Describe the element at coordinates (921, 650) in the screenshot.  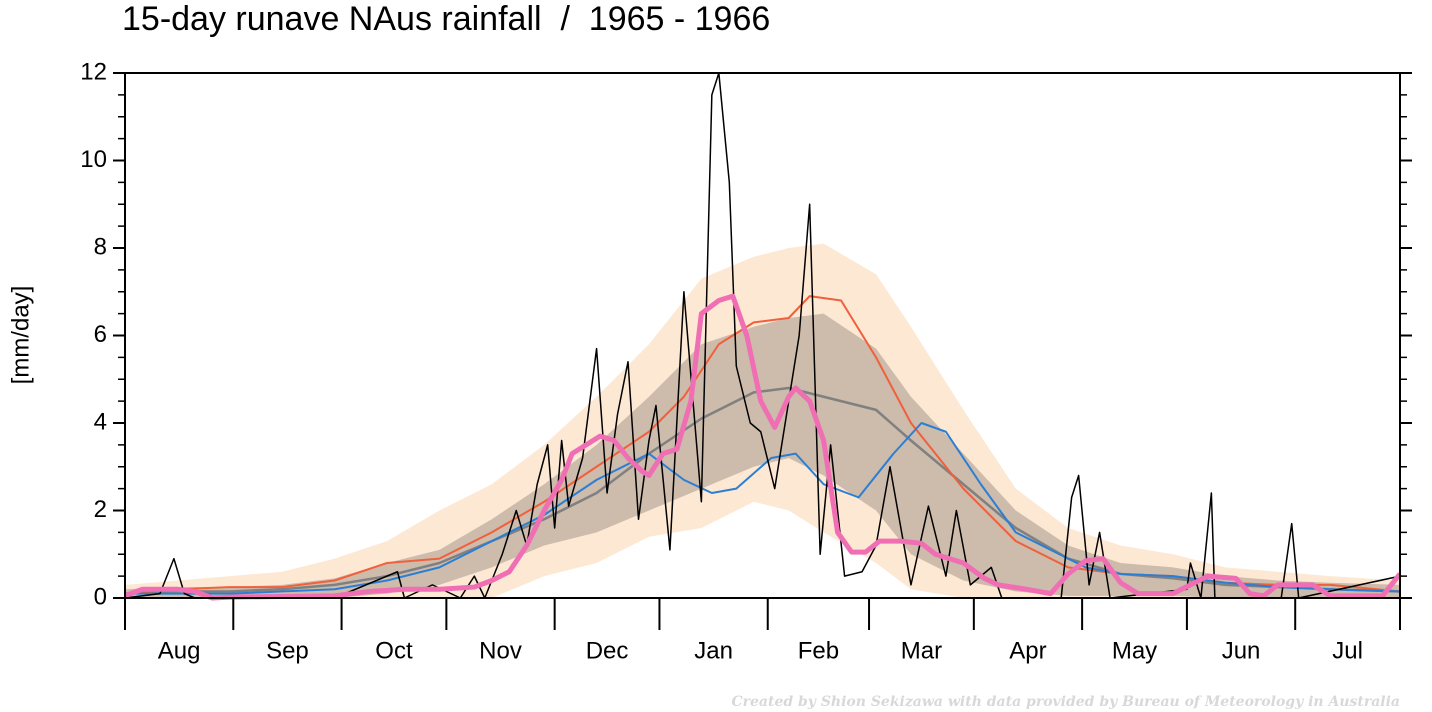
I see `x-tick-label: Mar` at that location.